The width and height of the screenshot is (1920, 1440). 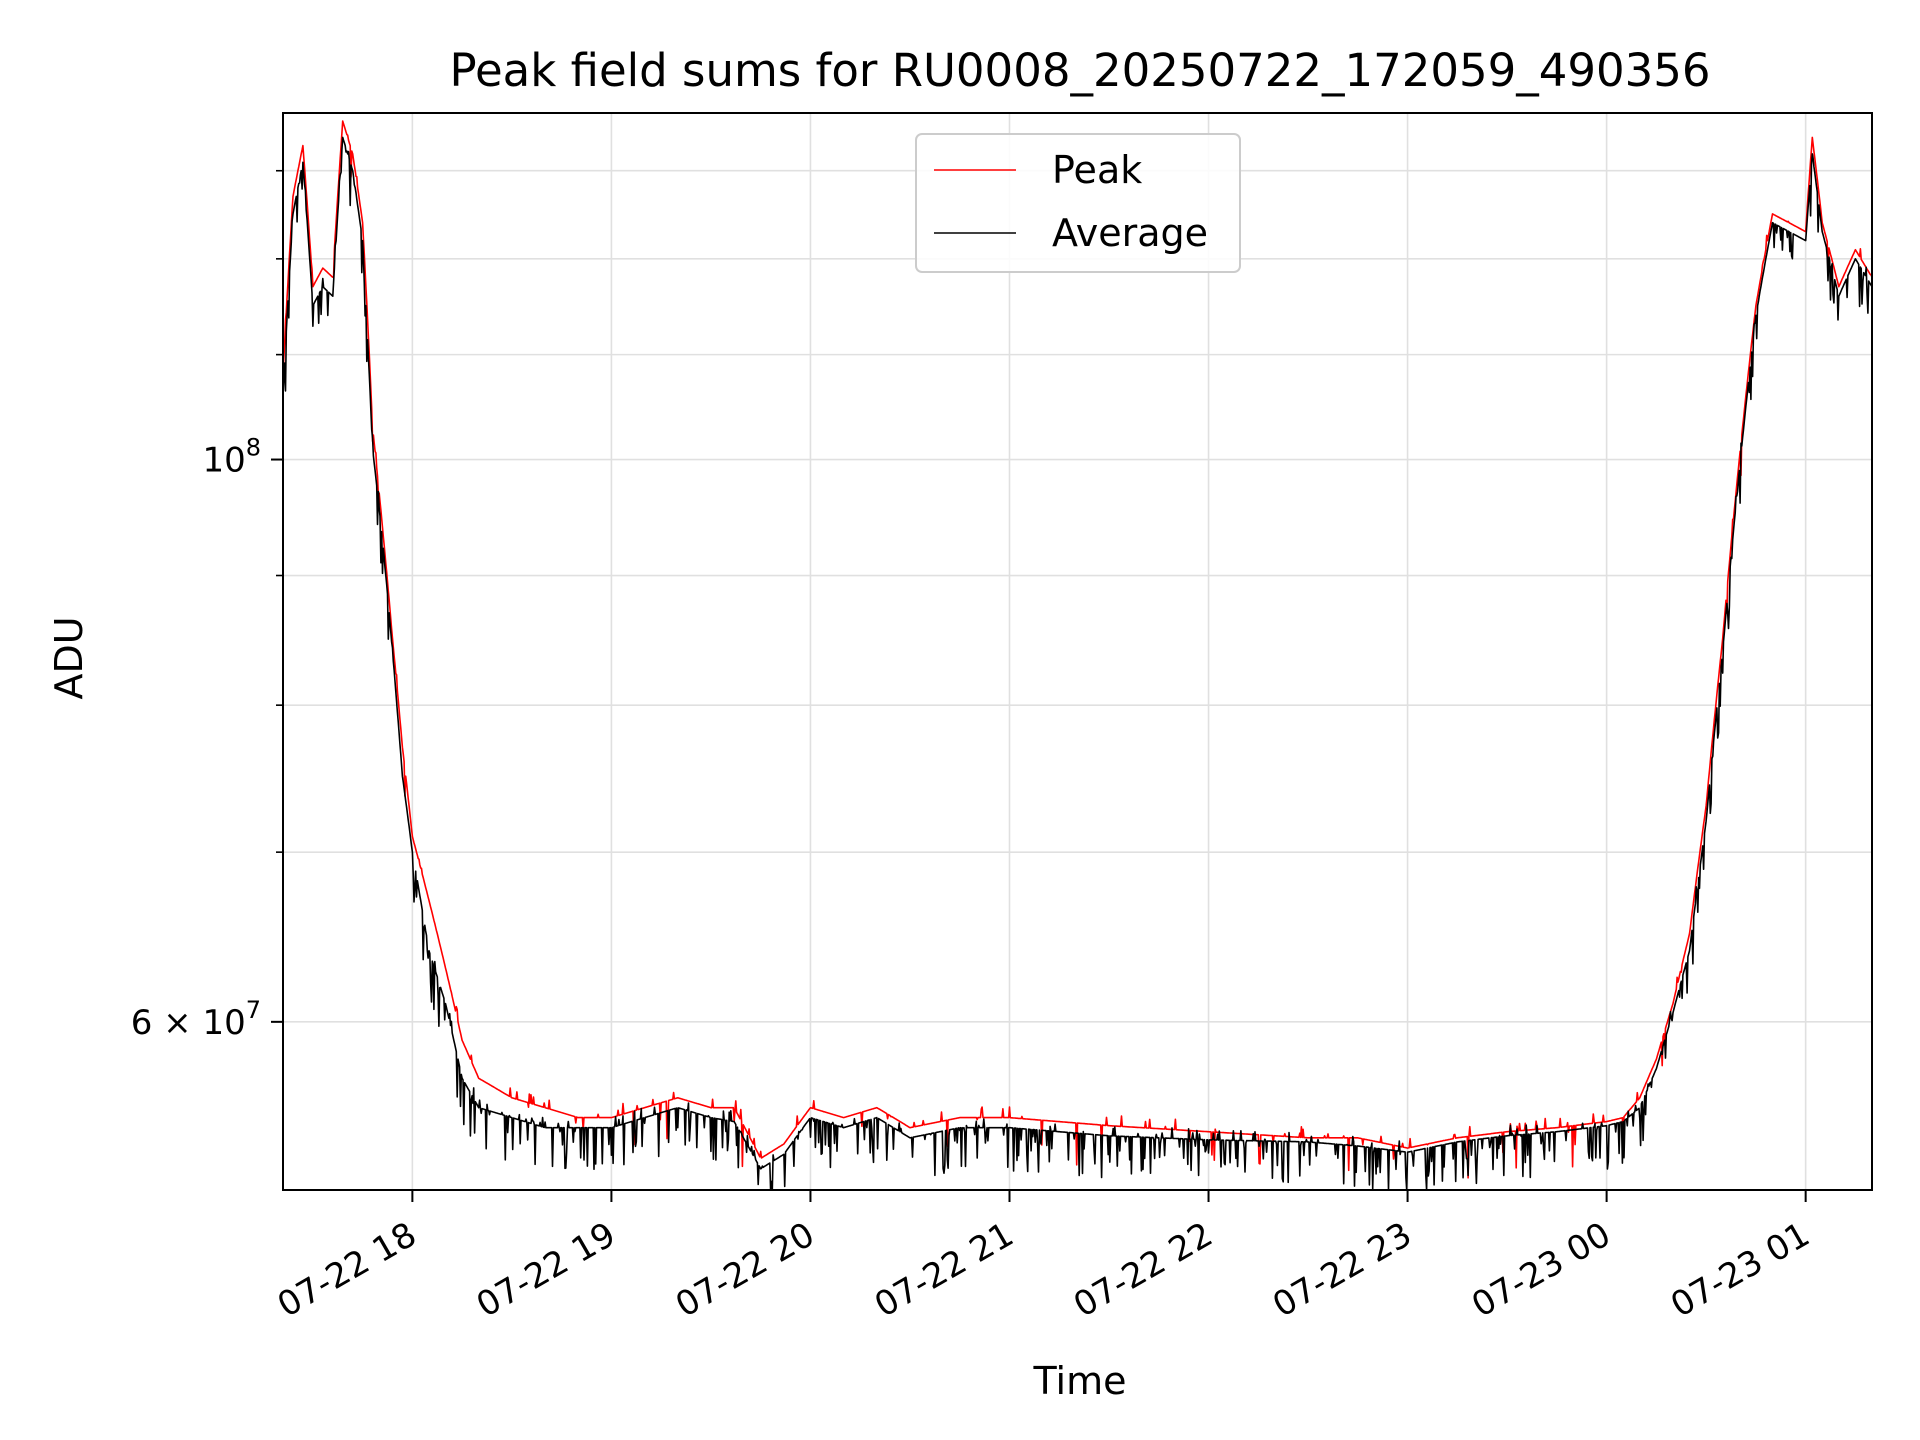 I want to click on x-tick-label: 07-22 18, so click(x=347, y=1270).